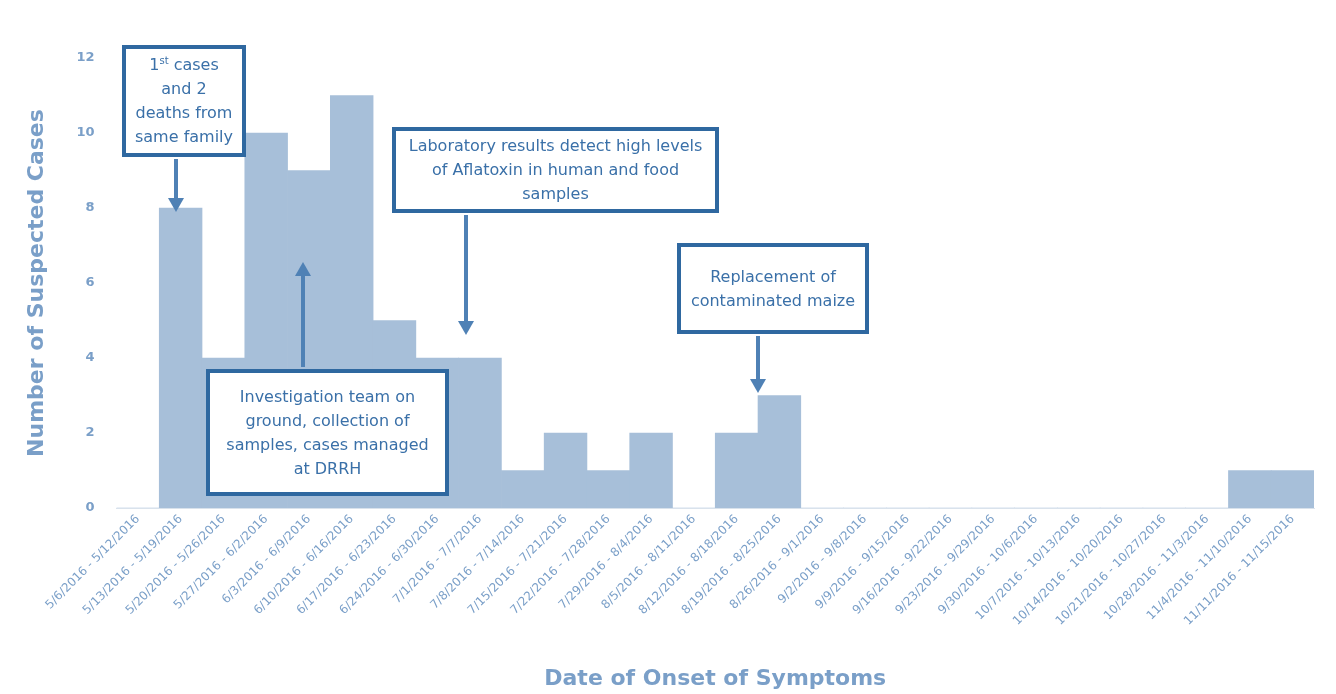  I want to click on annotation: Laboratory results detect high levels of Aflatoxin in human and food samples, so click(555, 170).